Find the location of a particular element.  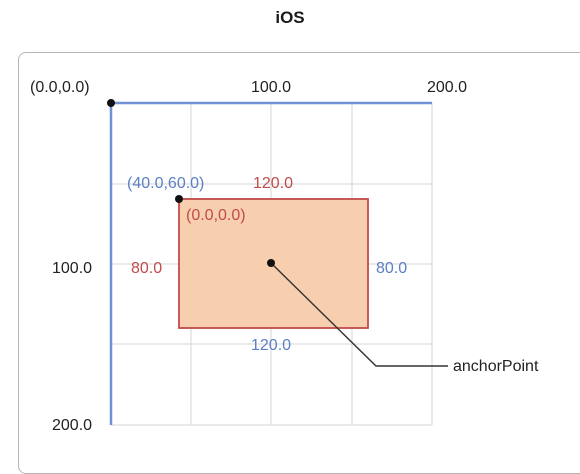

x-tick-200: 200.0 is located at coordinates (447, 87).